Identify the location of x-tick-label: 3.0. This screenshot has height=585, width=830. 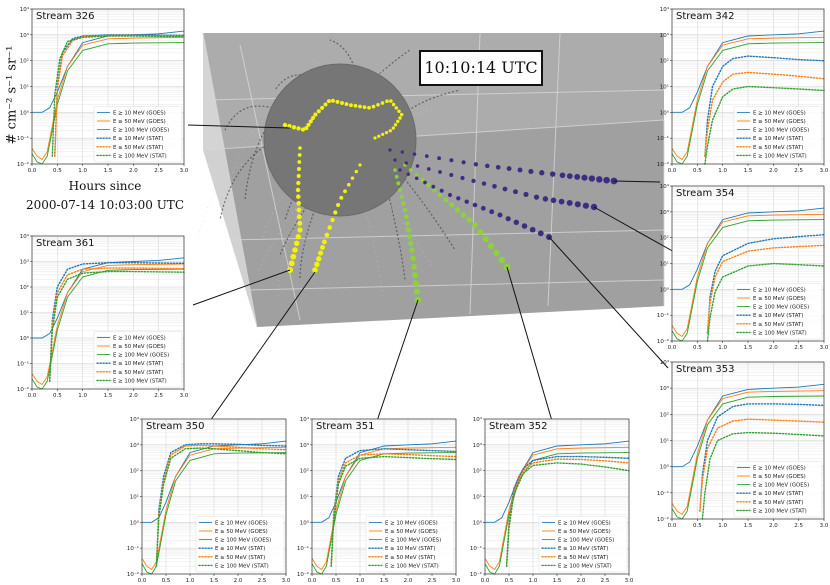
(629, 581).